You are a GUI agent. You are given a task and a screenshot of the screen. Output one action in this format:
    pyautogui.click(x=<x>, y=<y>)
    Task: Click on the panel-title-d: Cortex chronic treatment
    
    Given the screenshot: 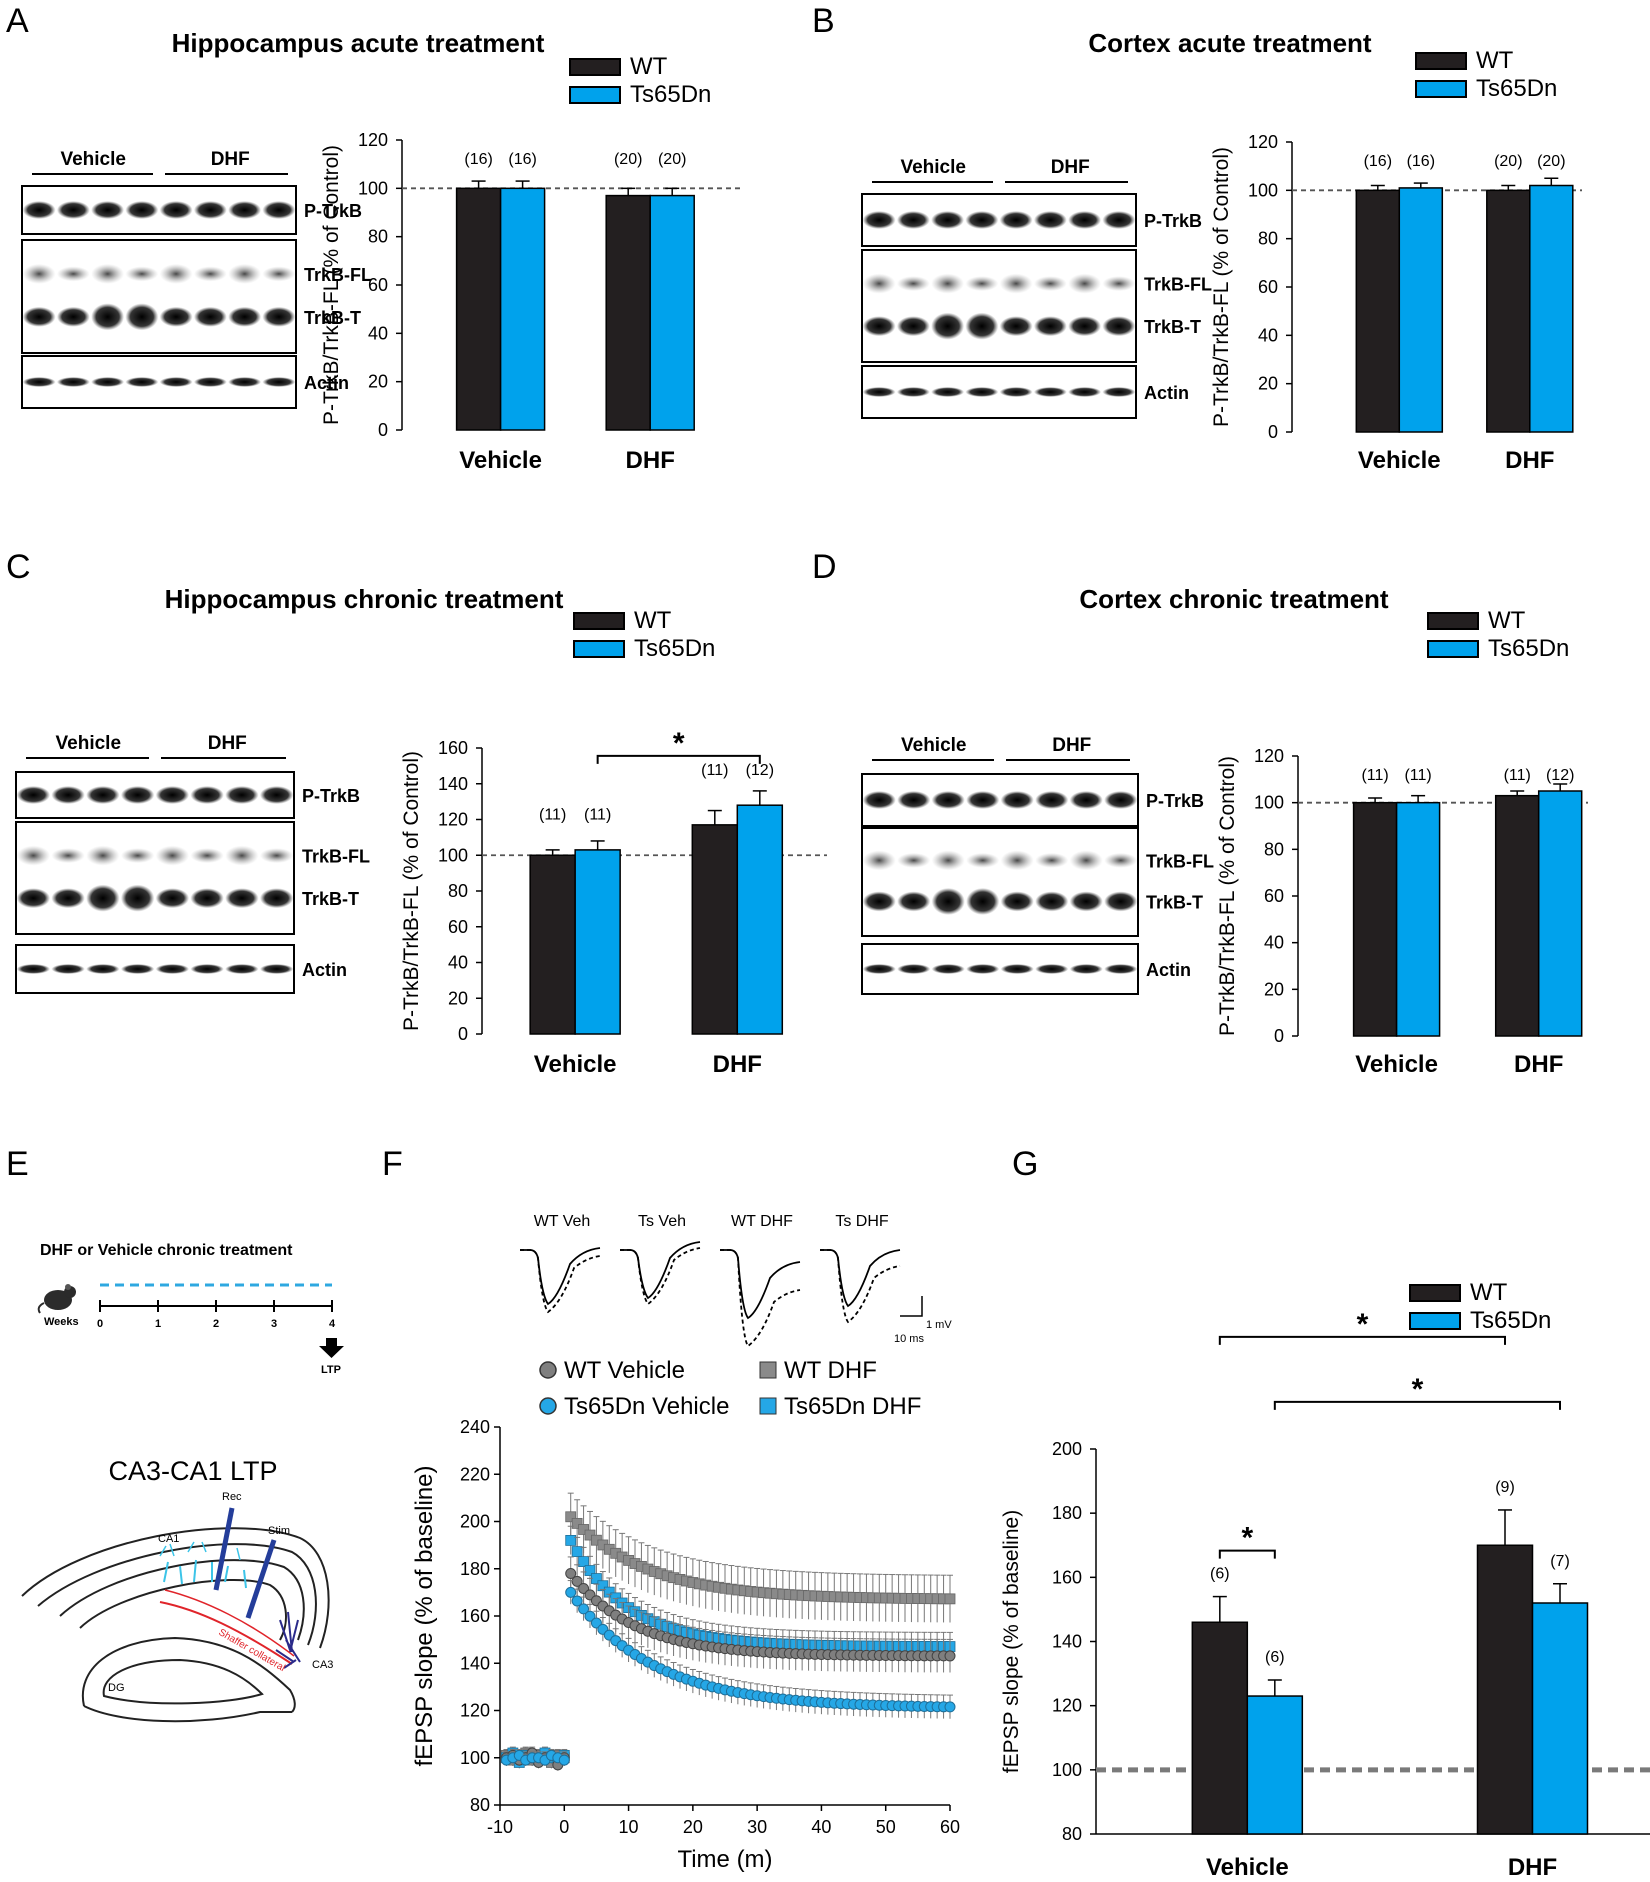 What is the action you would take?
    pyautogui.click(x=1234, y=599)
    